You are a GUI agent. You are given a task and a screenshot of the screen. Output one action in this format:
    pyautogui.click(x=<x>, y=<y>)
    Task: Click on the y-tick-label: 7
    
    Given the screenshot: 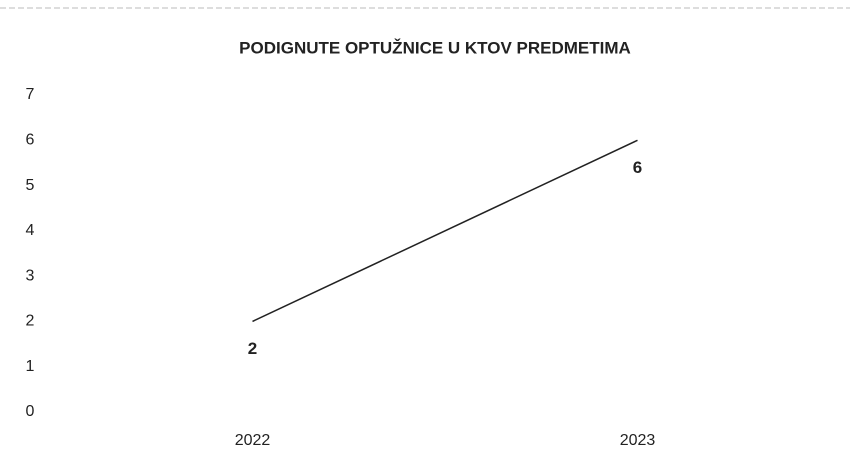 What is the action you would take?
    pyautogui.click(x=30, y=94)
    